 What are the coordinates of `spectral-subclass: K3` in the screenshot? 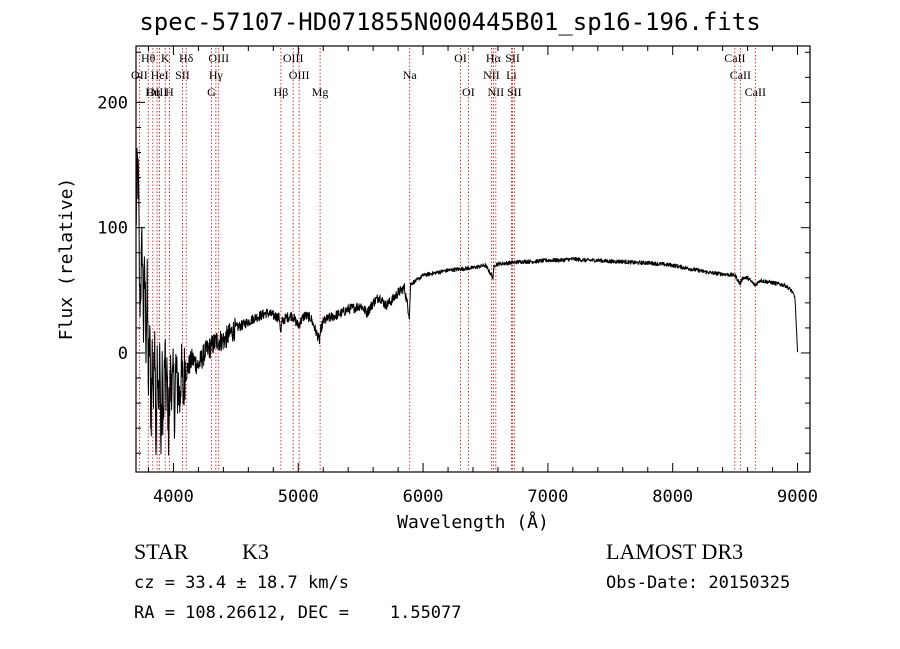 It's located at (255, 551).